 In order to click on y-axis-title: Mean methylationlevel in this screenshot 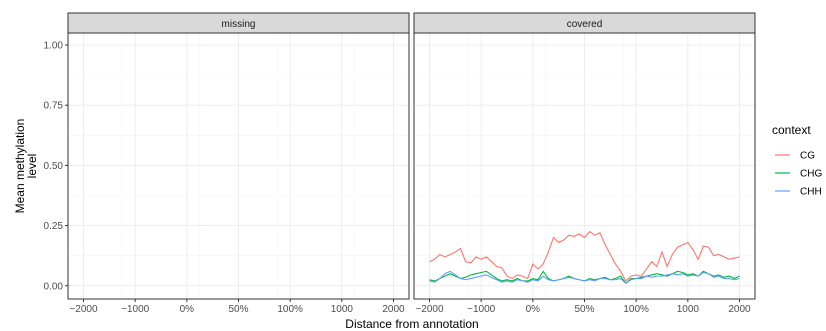, I will do `click(26, 166)`.